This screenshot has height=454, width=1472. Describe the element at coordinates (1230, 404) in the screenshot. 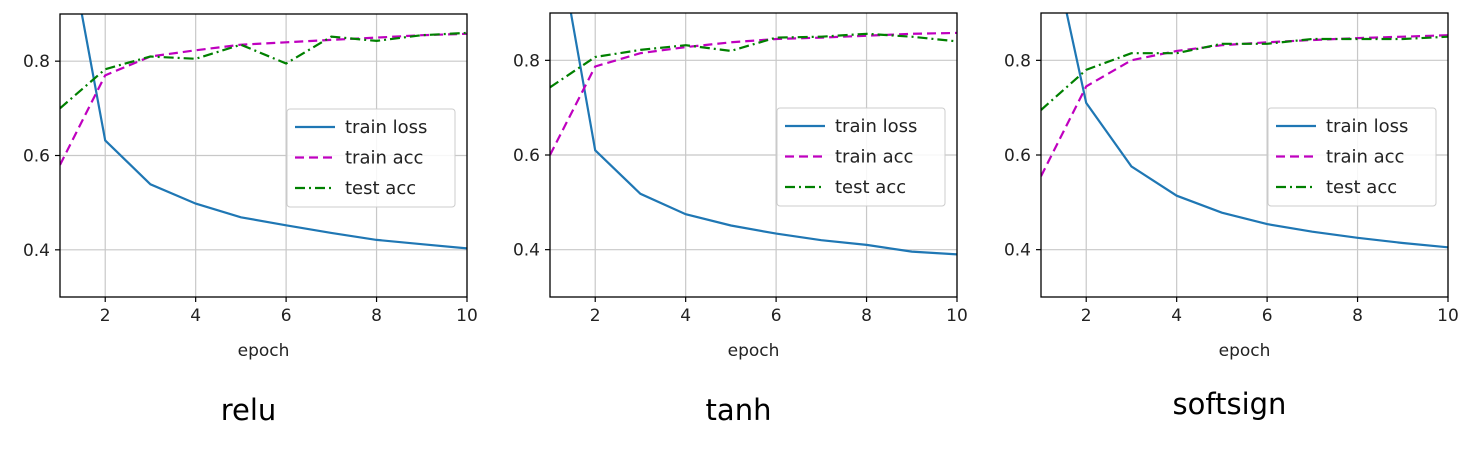

I see `chart-caption: softsign` at that location.